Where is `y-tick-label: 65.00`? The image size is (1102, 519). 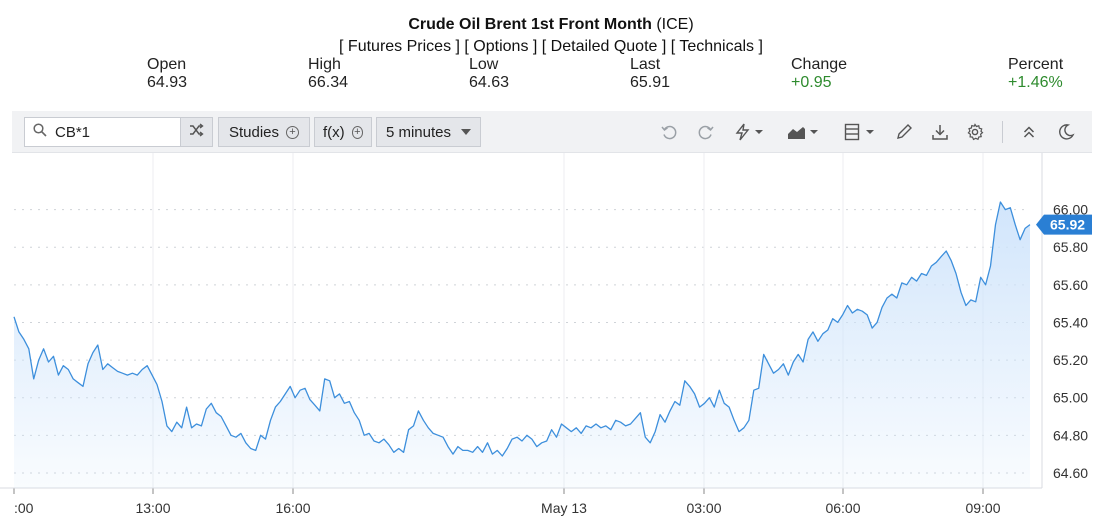 y-tick-label: 65.00 is located at coordinates (1070, 398).